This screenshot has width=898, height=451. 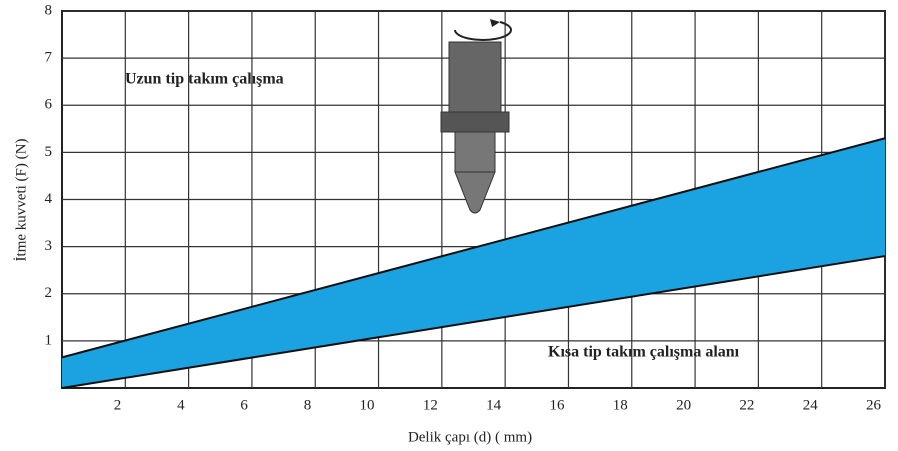 What do you see at coordinates (244, 405) in the screenshot?
I see `x-tick-label: 6` at bounding box center [244, 405].